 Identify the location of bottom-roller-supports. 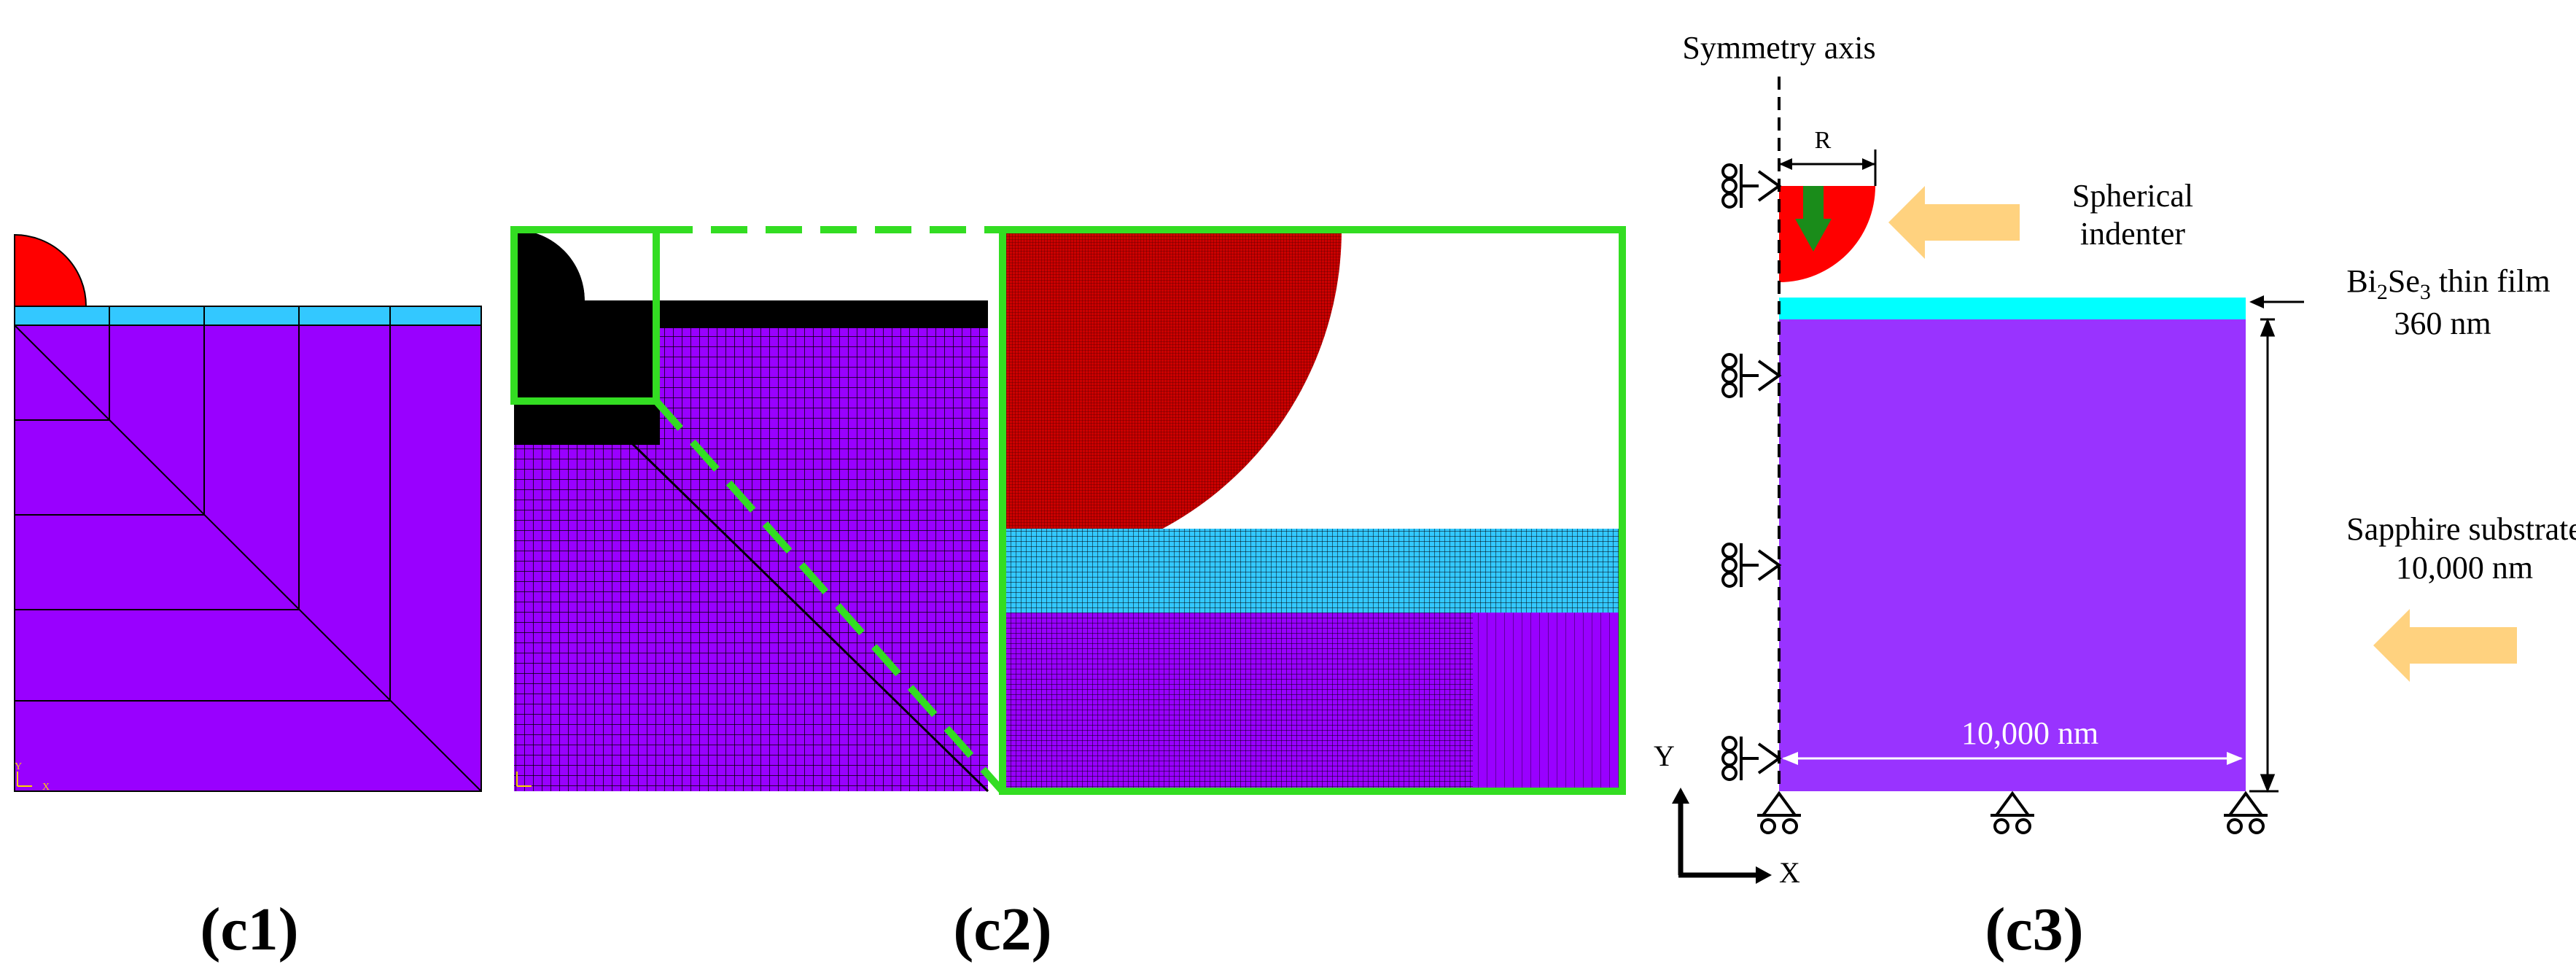
(2012, 812).